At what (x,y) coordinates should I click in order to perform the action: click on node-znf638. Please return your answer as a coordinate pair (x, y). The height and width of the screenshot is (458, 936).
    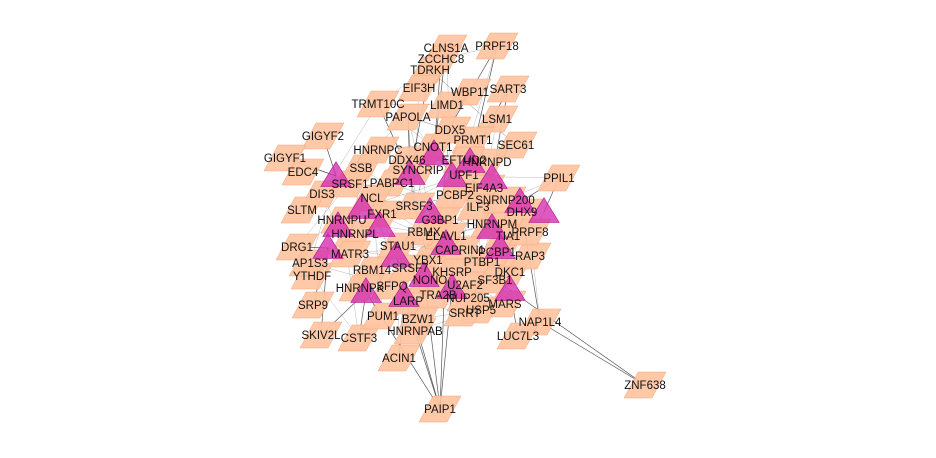
    Looking at the image, I should click on (645, 385).